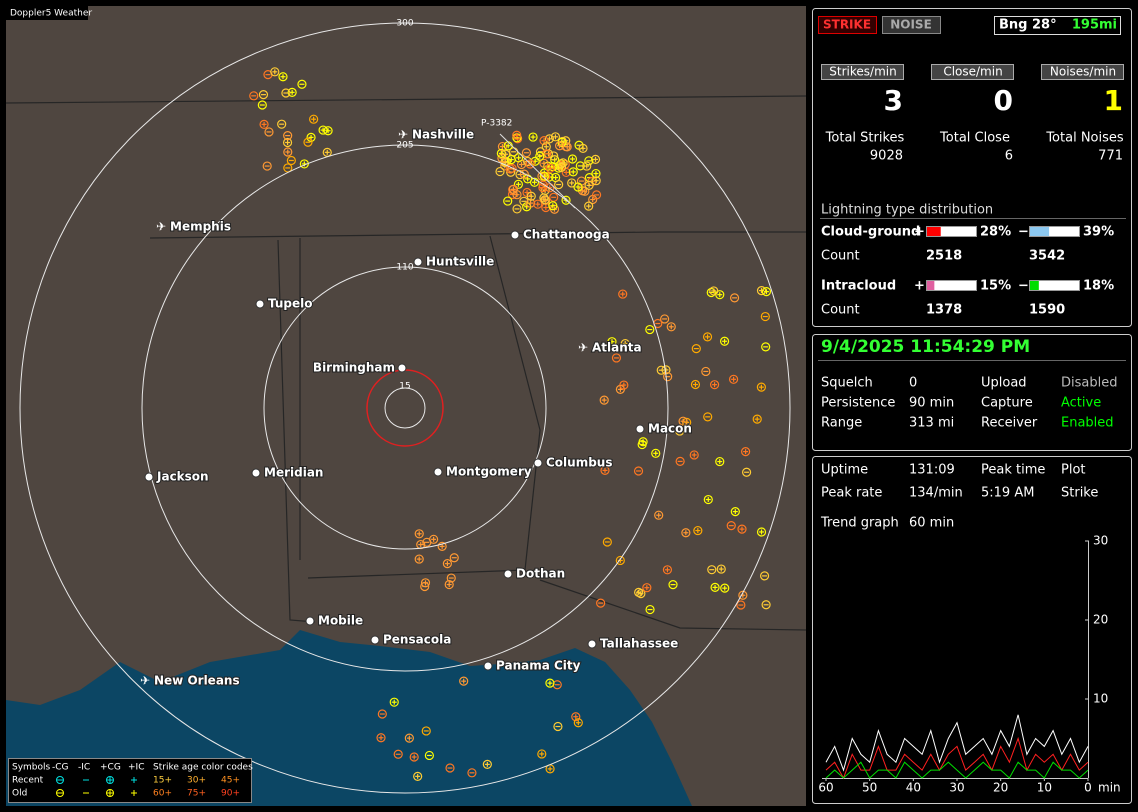 The height and width of the screenshot is (812, 1138). Describe the element at coordinates (617, 348) in the screenshot. I see `city-label: Atlanta` at that location.